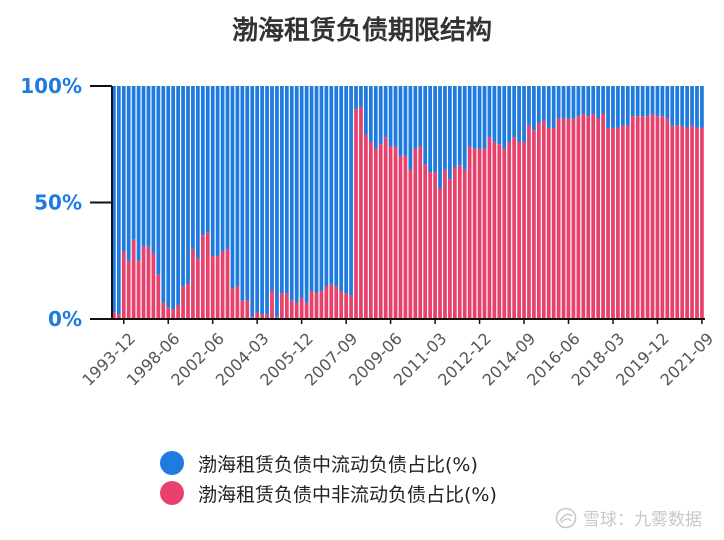 The image size is (724, 540). I want to click on legend-item-noncurrent: 渤海租赁负债中非流动负债占比(%), so click(328, 493).